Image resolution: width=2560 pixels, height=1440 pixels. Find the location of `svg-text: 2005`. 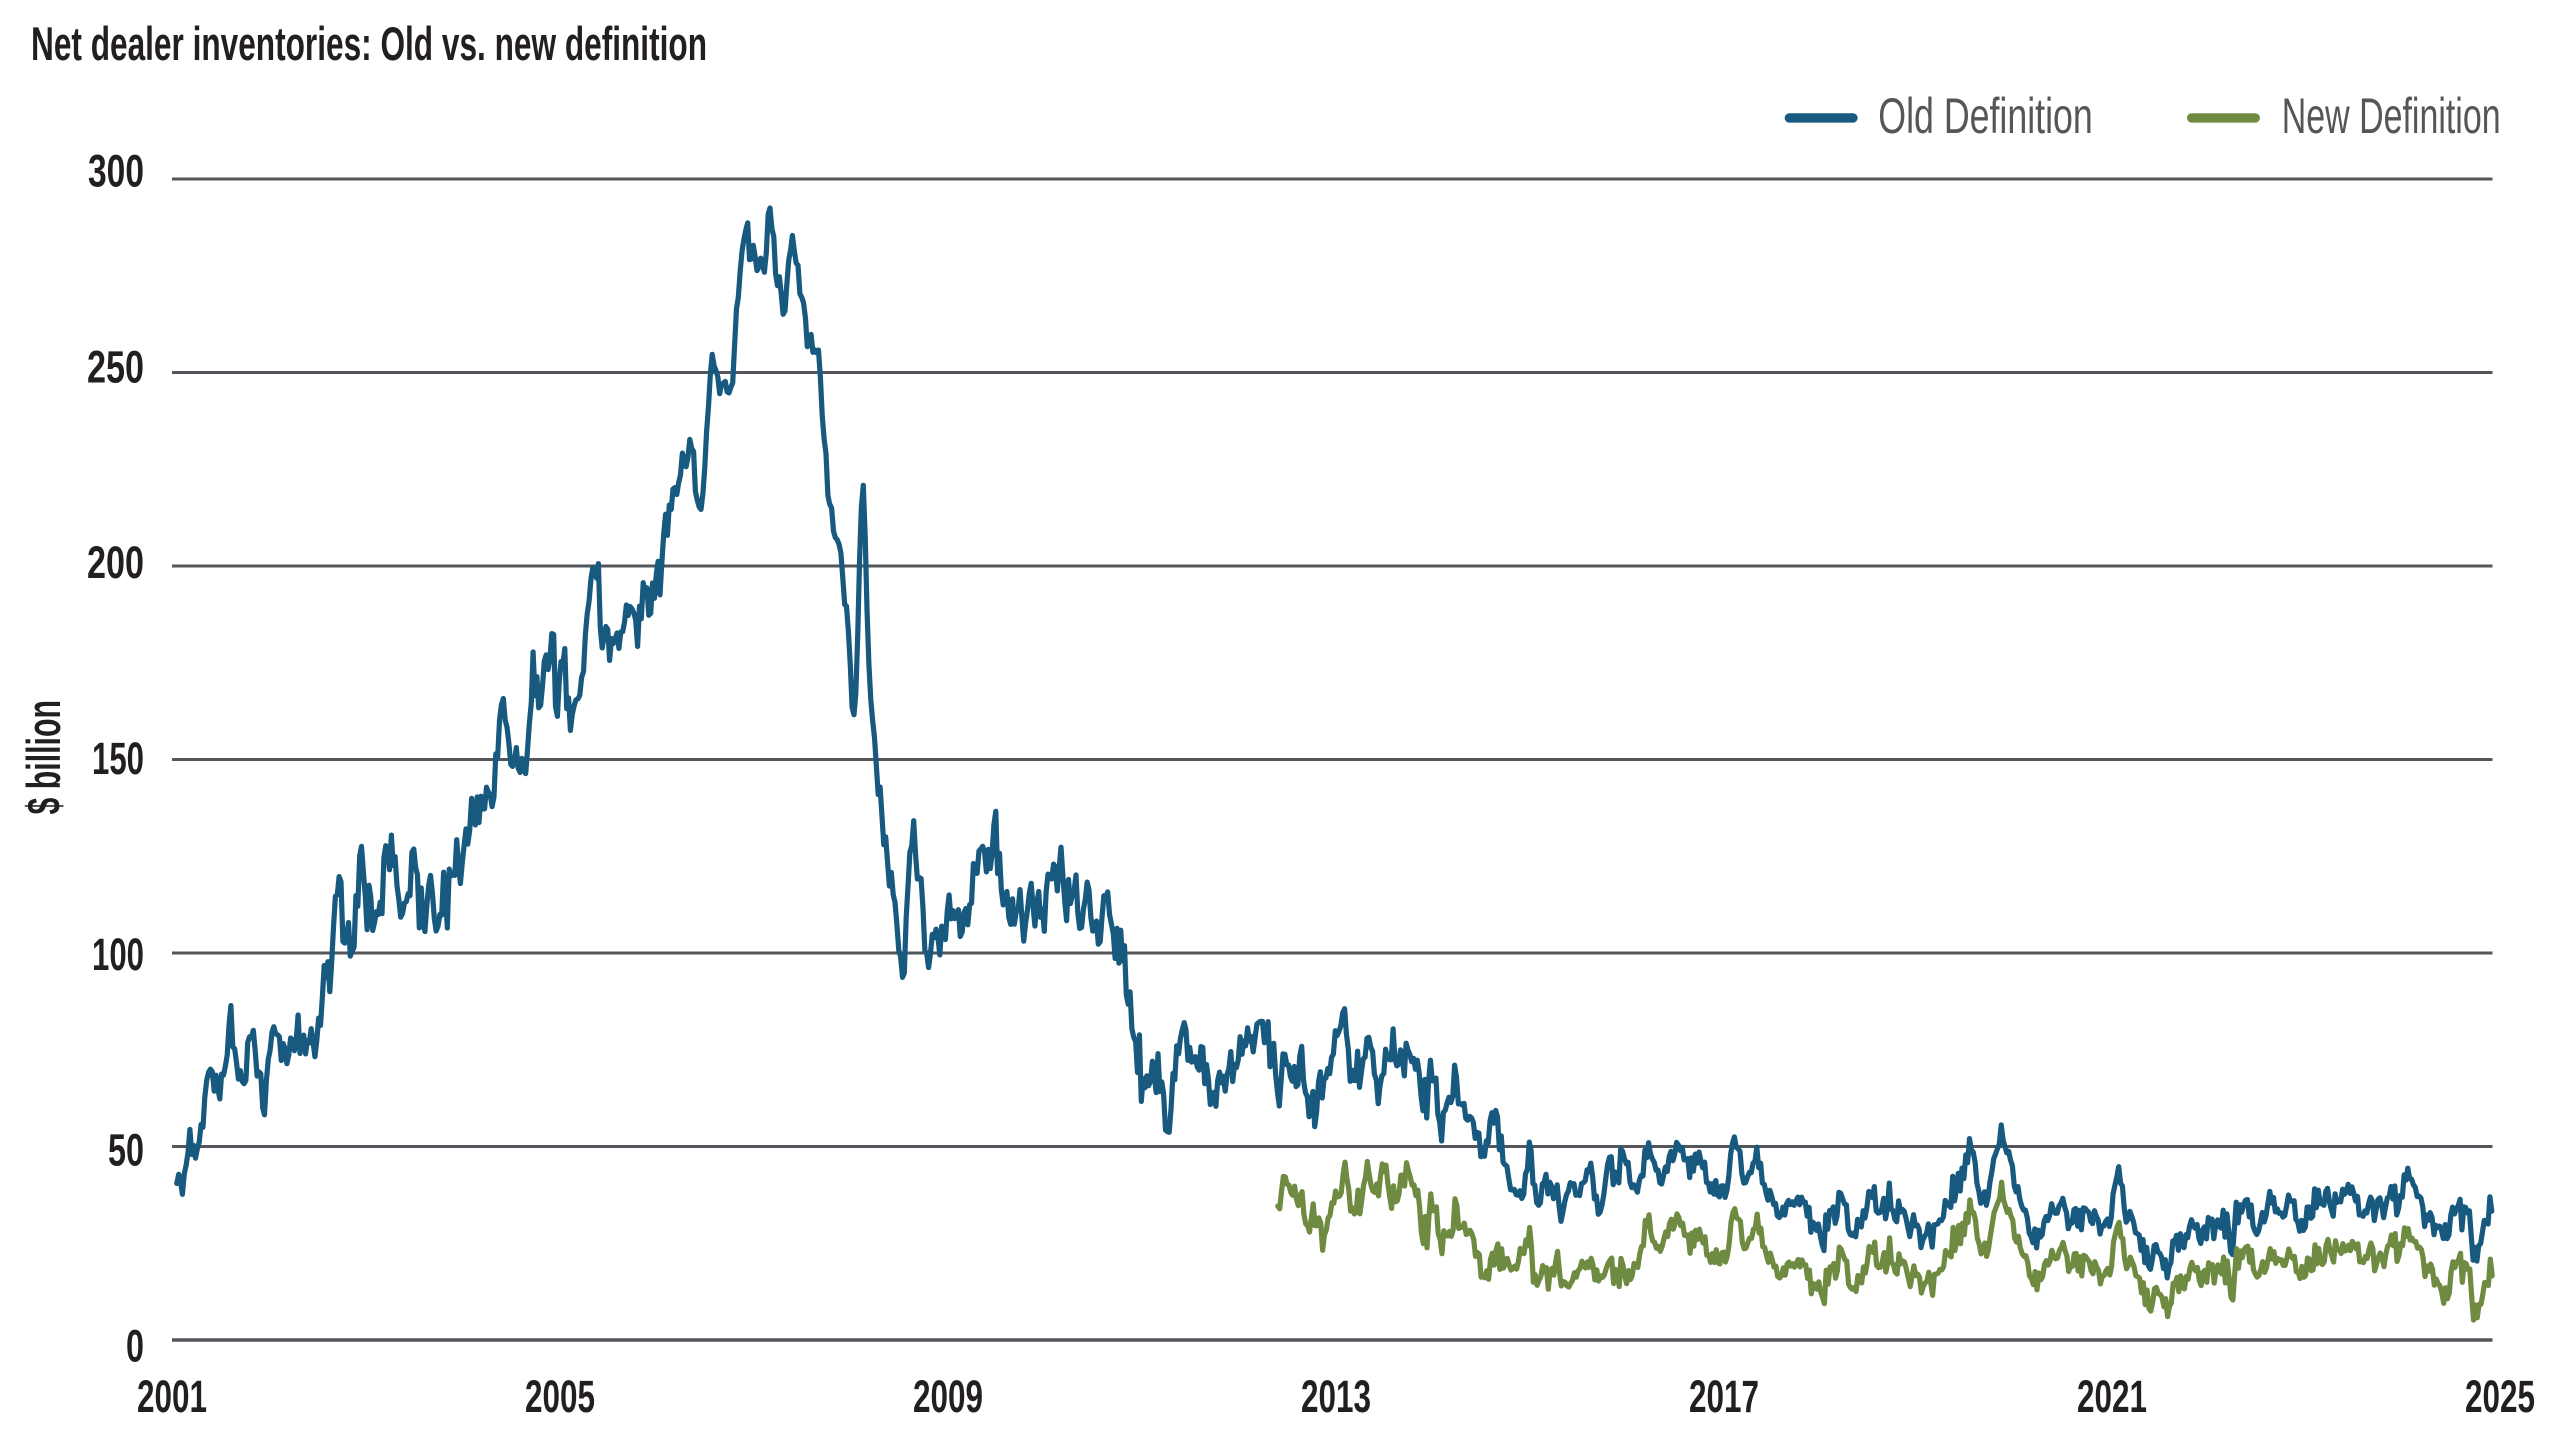

svg-text: 2005 is located at coordinates (560, 1396).